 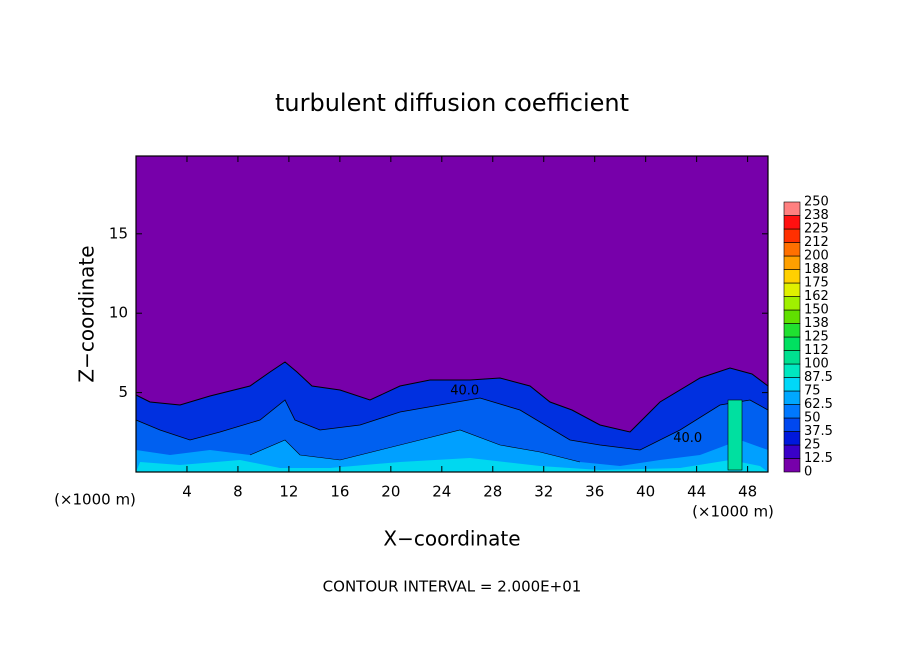 I want to click on x-axis-label: X−coordinate, so click(x=451, y=539).